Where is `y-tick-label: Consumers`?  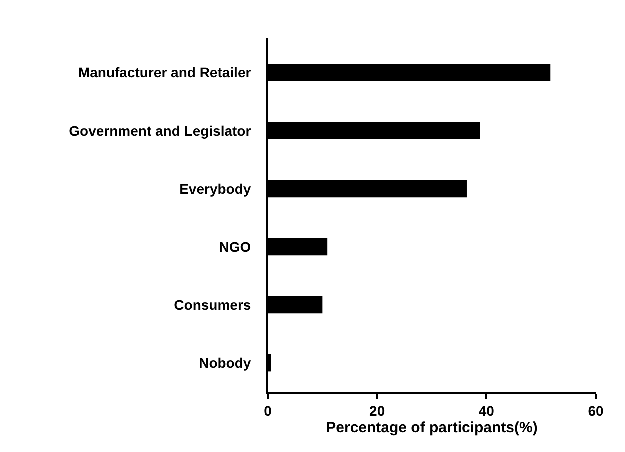 y-tick-label: Consumers is located at coordinates (213, 304).